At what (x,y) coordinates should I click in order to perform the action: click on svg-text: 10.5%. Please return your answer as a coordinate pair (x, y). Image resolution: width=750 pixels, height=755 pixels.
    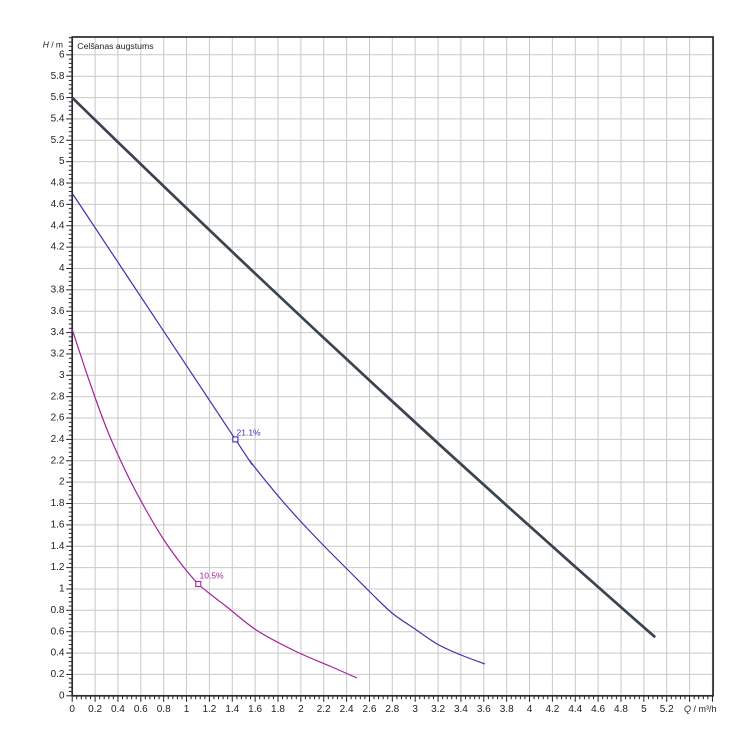
    Looking at the image, I should click on (212, 576).